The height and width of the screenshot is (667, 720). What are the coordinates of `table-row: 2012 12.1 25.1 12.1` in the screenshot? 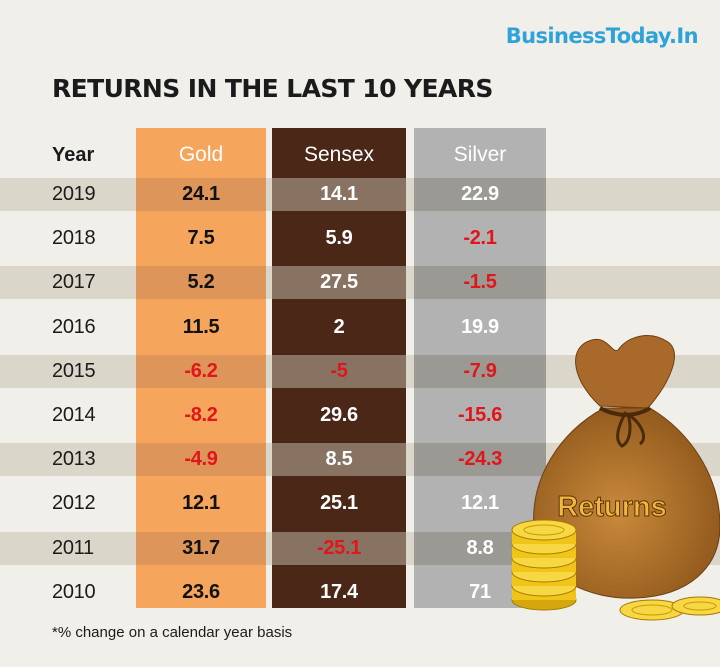 It's located at (360, 503).